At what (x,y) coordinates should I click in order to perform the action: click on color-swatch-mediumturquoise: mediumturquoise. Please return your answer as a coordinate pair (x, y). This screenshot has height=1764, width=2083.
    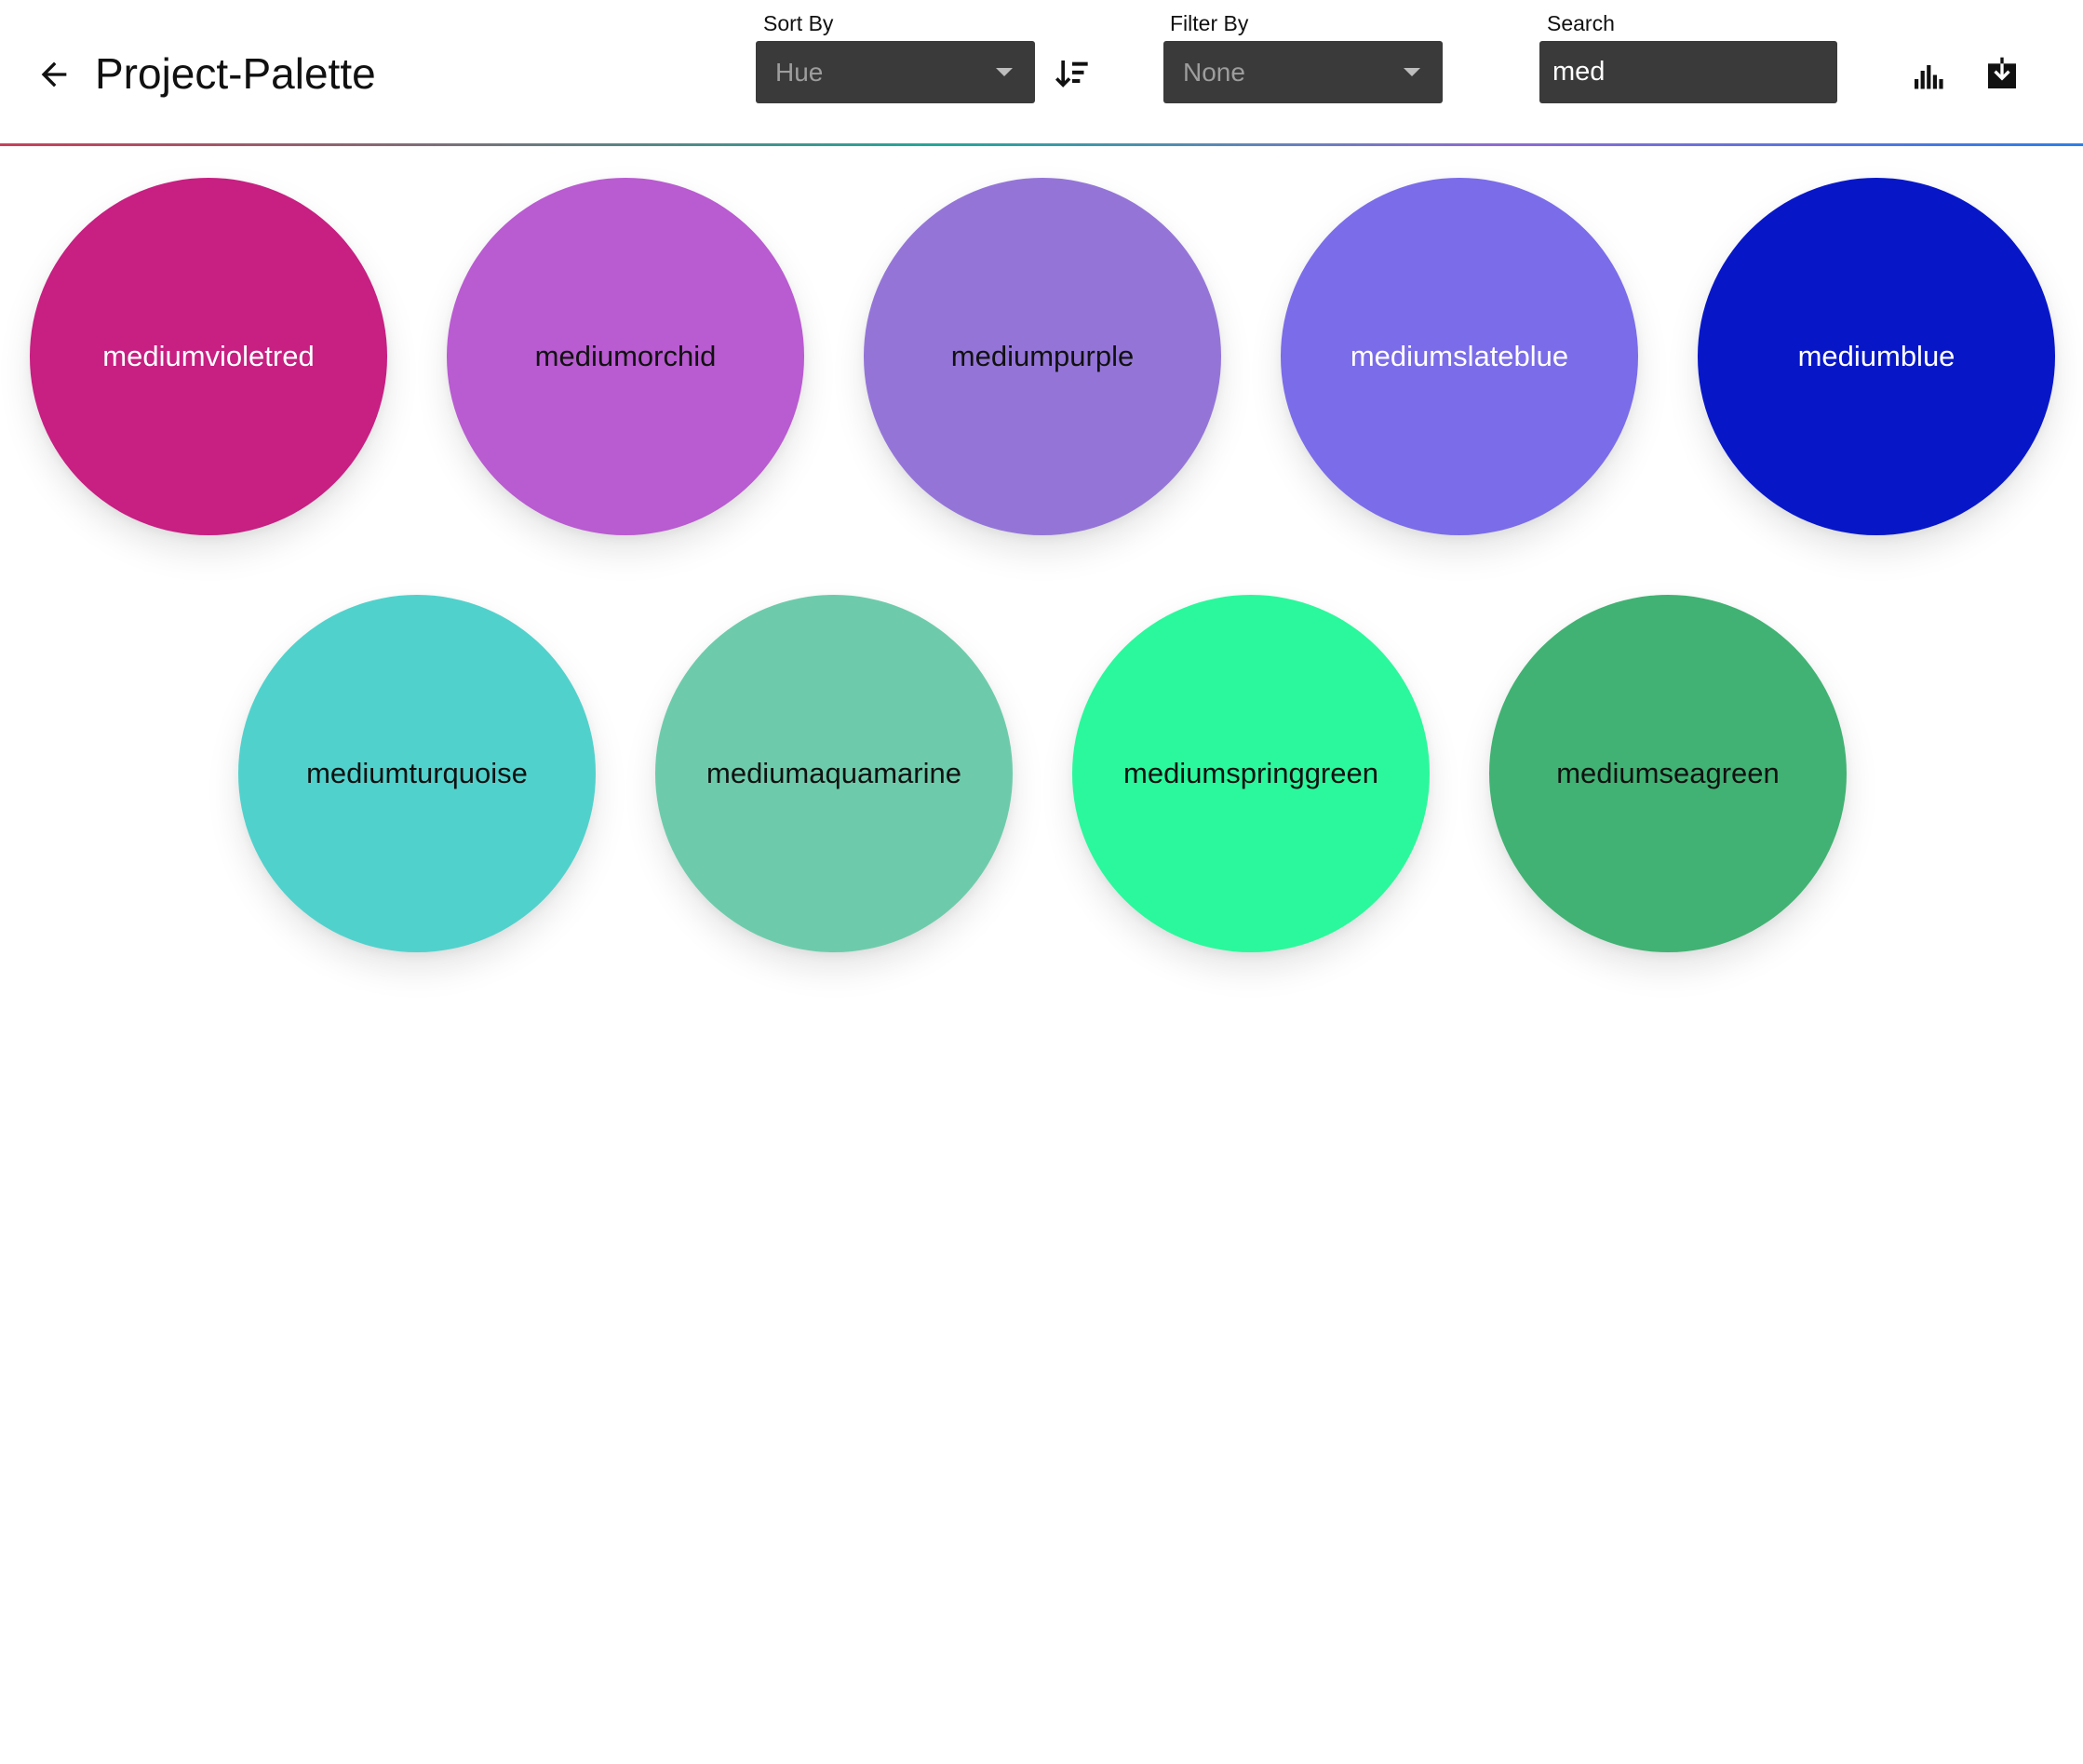
    Looking at the image, I should click on (417, 774).